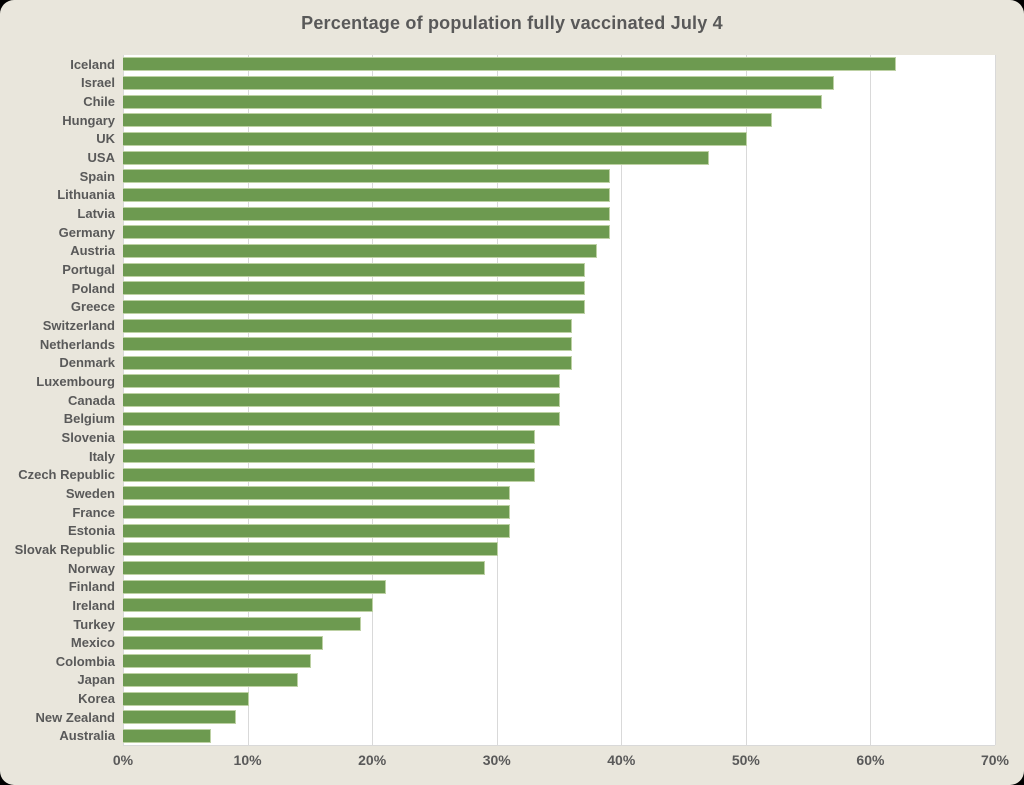 The height and width of the screenshot is (785, 1024). I want to click on country-label: Italy, so click(101, 456).